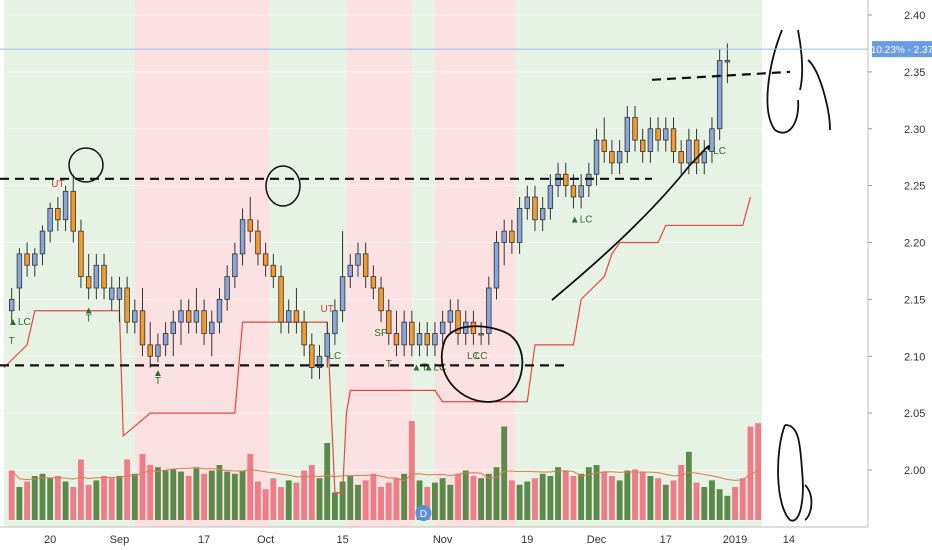  I want to click on band-green, so click(423, 263).